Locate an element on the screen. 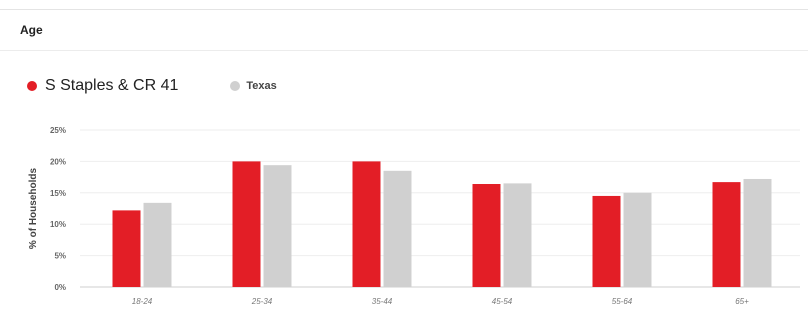  section-title: Age is located at coordinates (31, 30).